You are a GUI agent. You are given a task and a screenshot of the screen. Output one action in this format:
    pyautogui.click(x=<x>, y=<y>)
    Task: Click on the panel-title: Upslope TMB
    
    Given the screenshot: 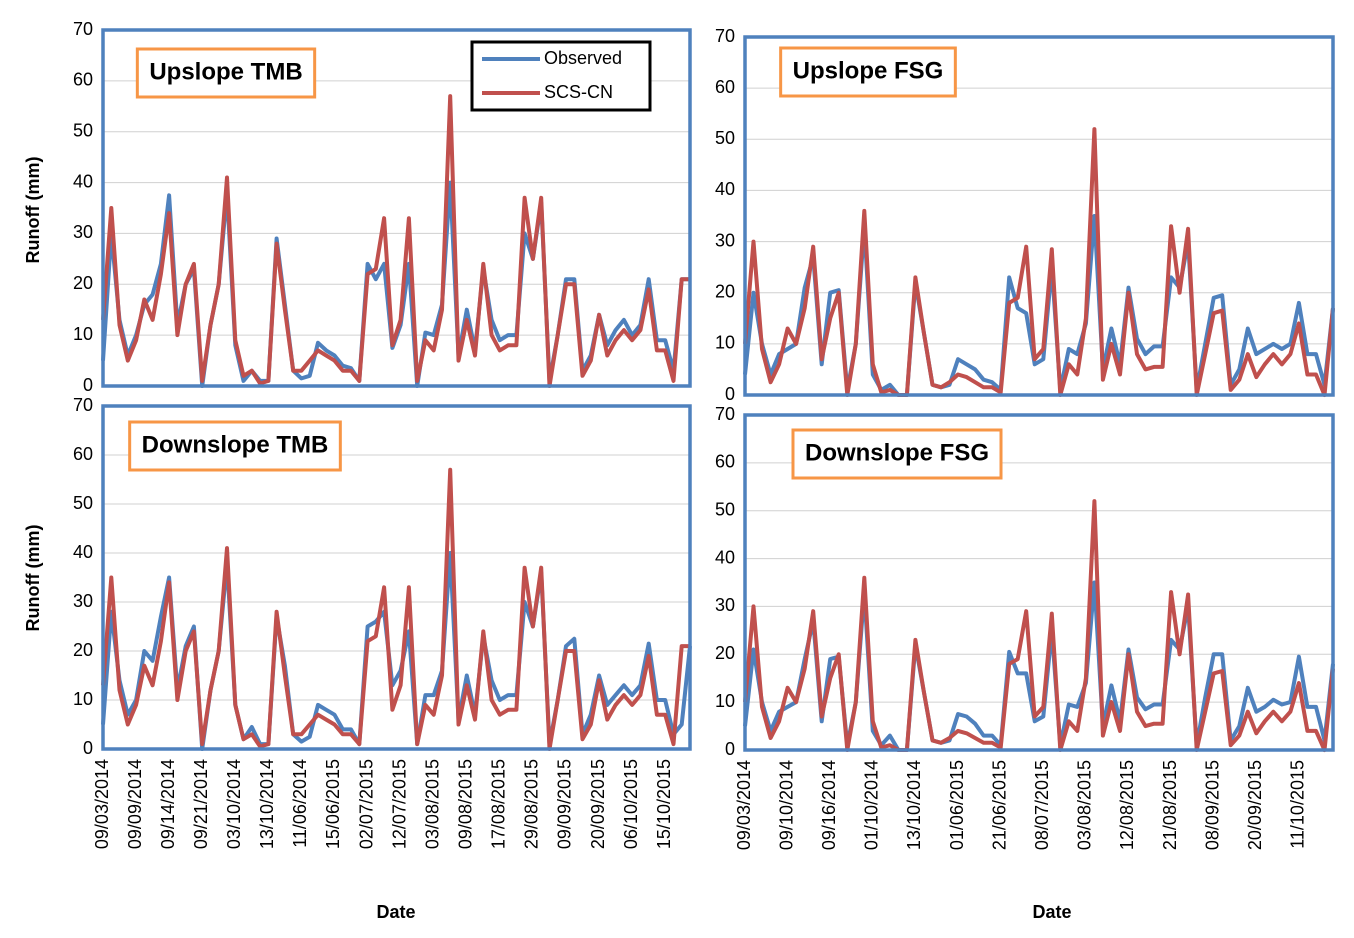 What is the action you would take?
    pyautogui.click(x=225, y=71)
    